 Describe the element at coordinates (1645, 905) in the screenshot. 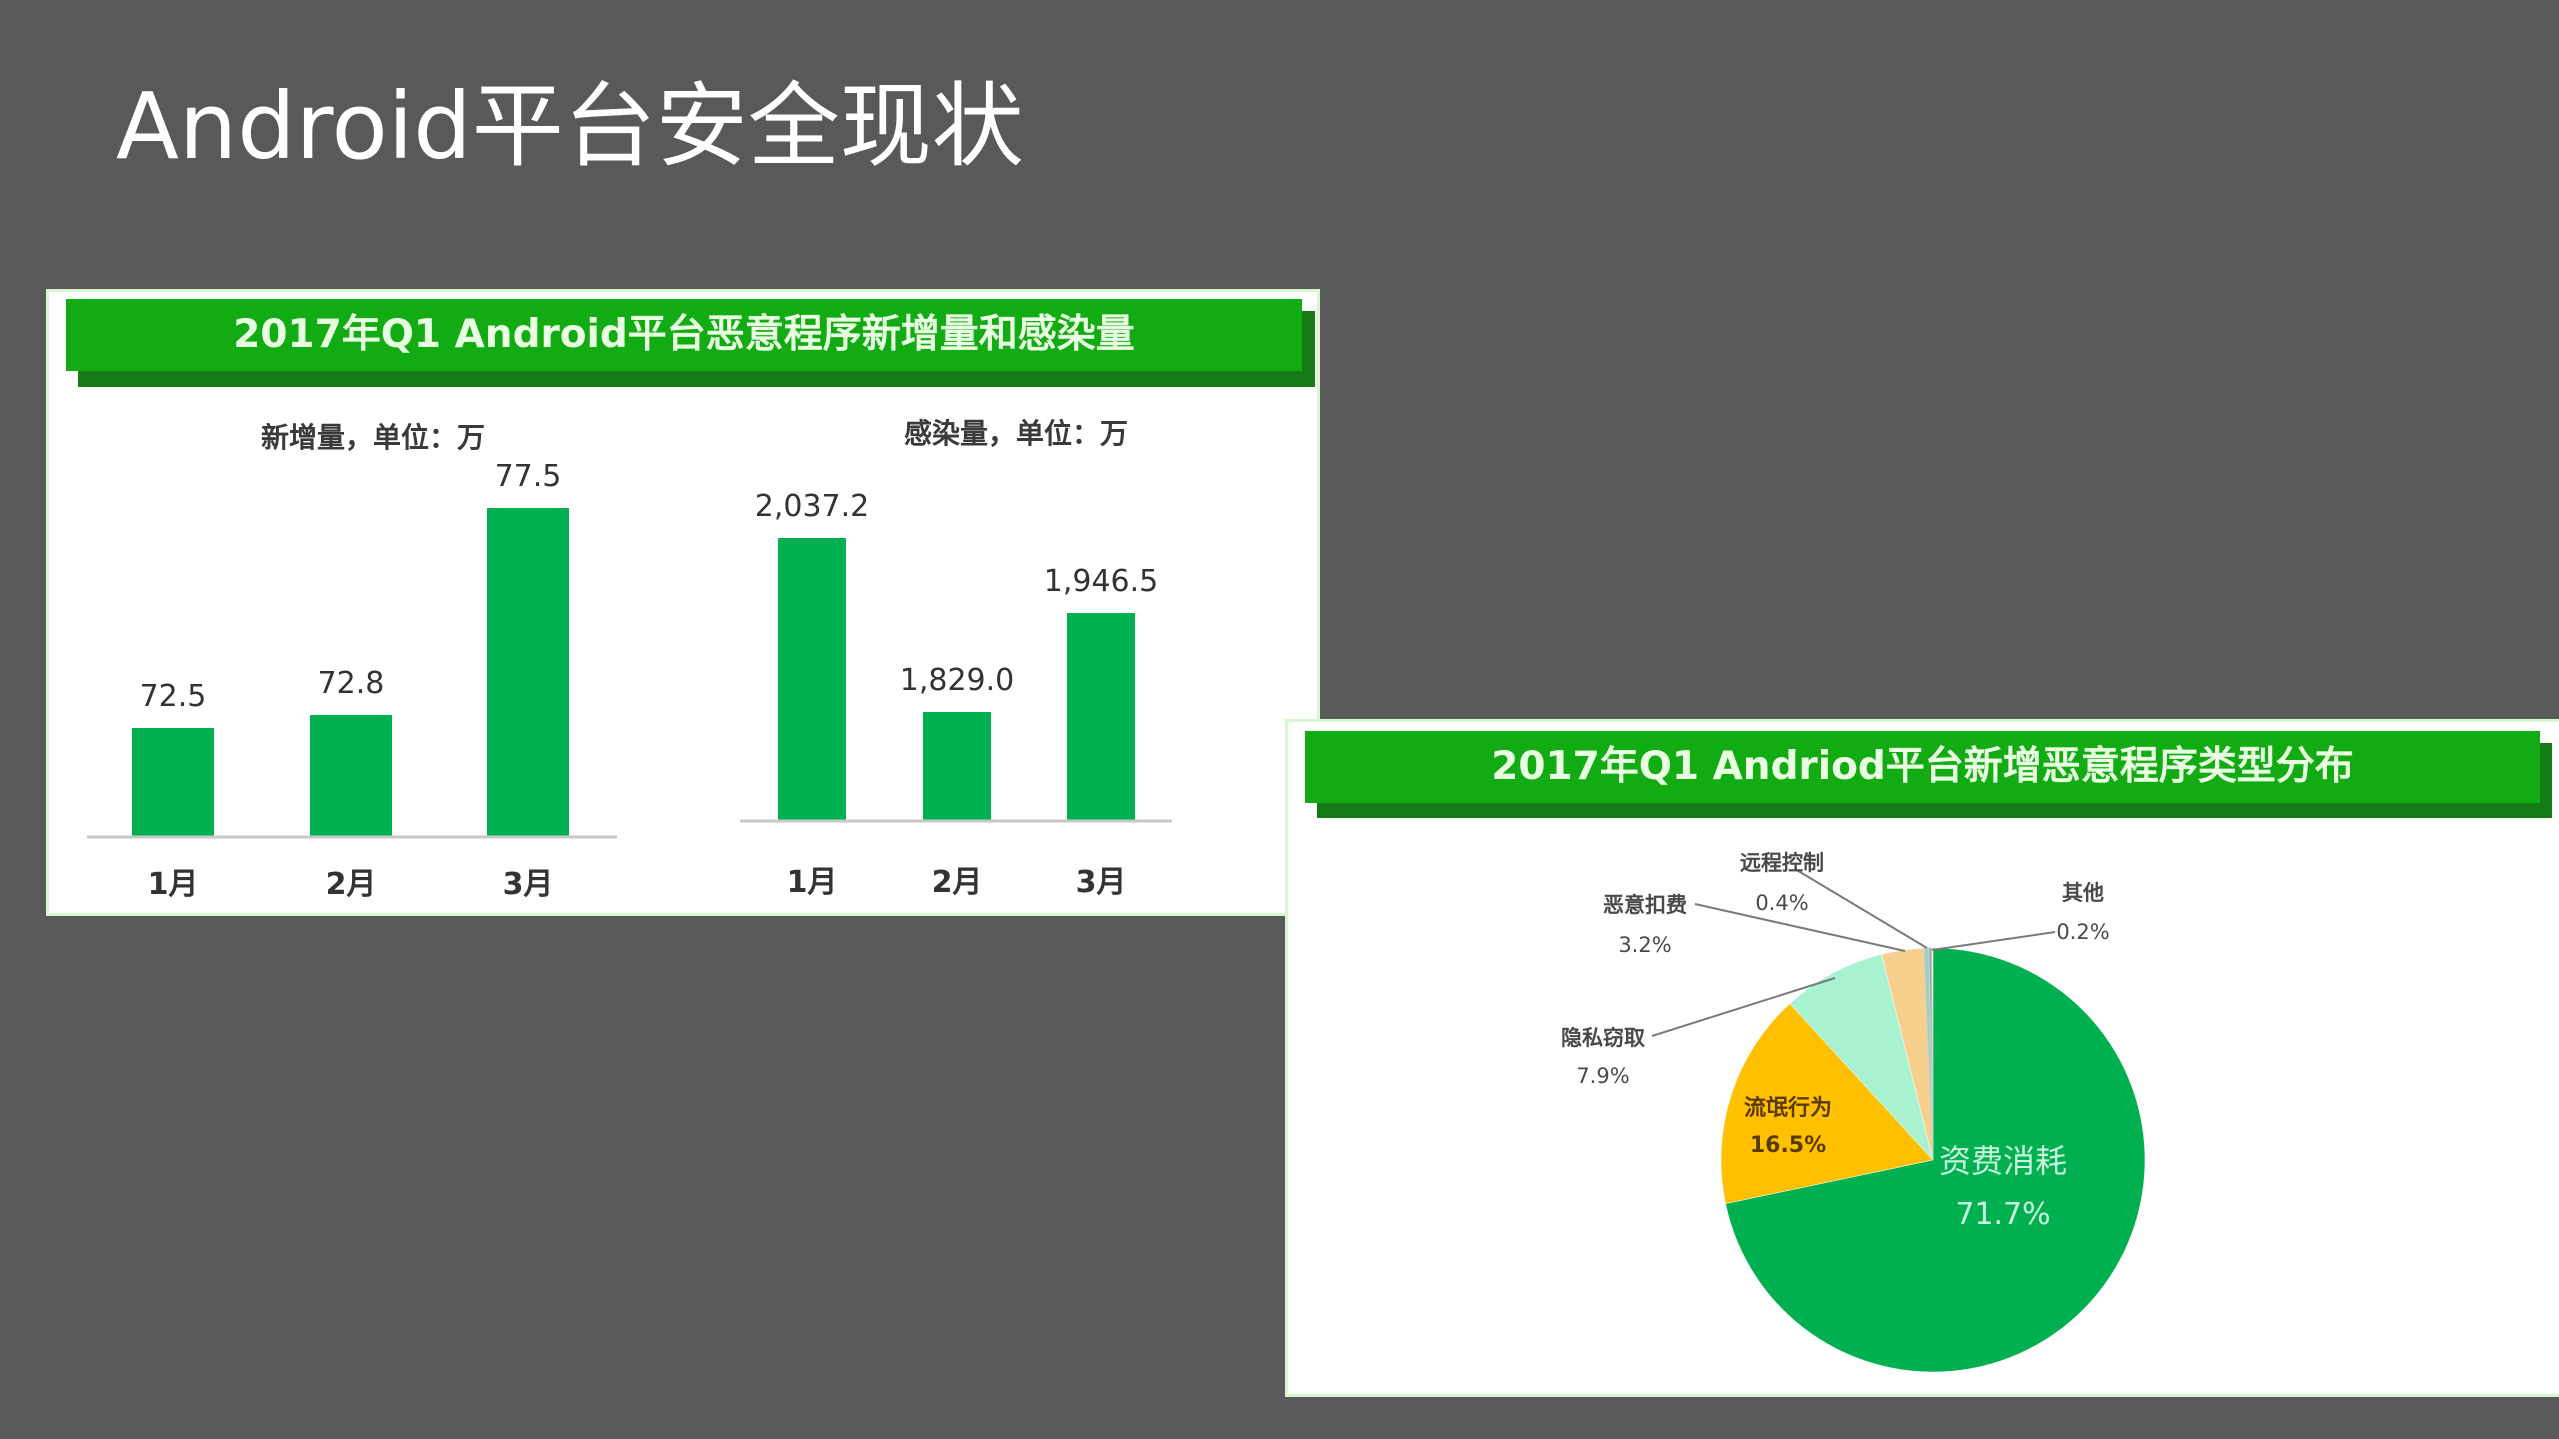

I see `slice-label: 恶意扣费` at that location.